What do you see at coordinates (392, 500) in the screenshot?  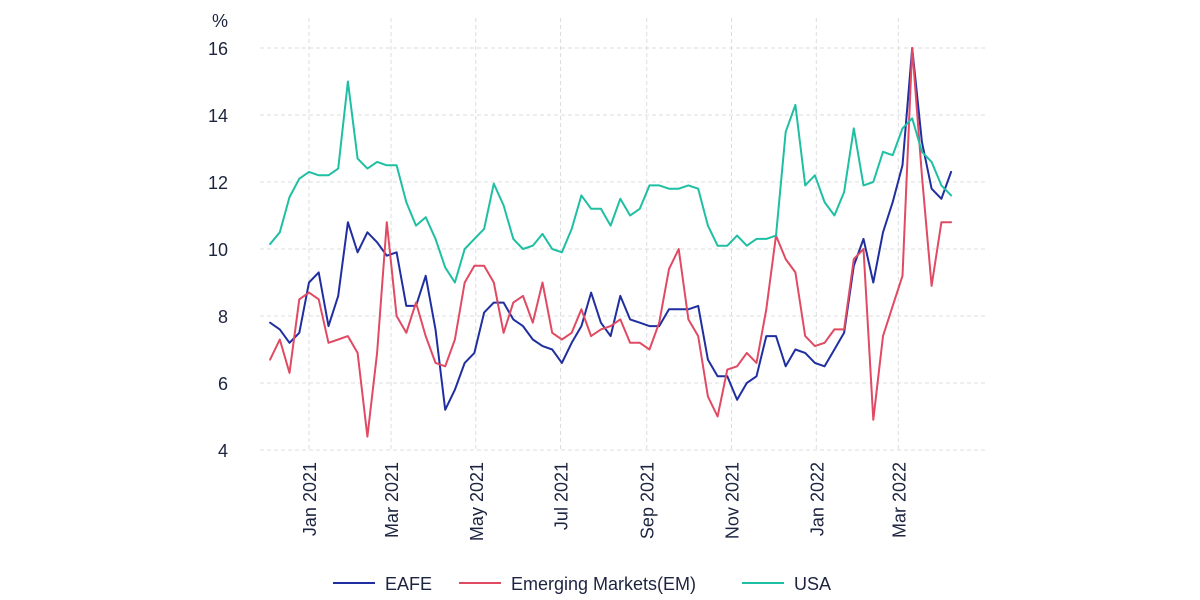 I see `x-tick-label: Mar 2021` at bounding box center [392, 500].